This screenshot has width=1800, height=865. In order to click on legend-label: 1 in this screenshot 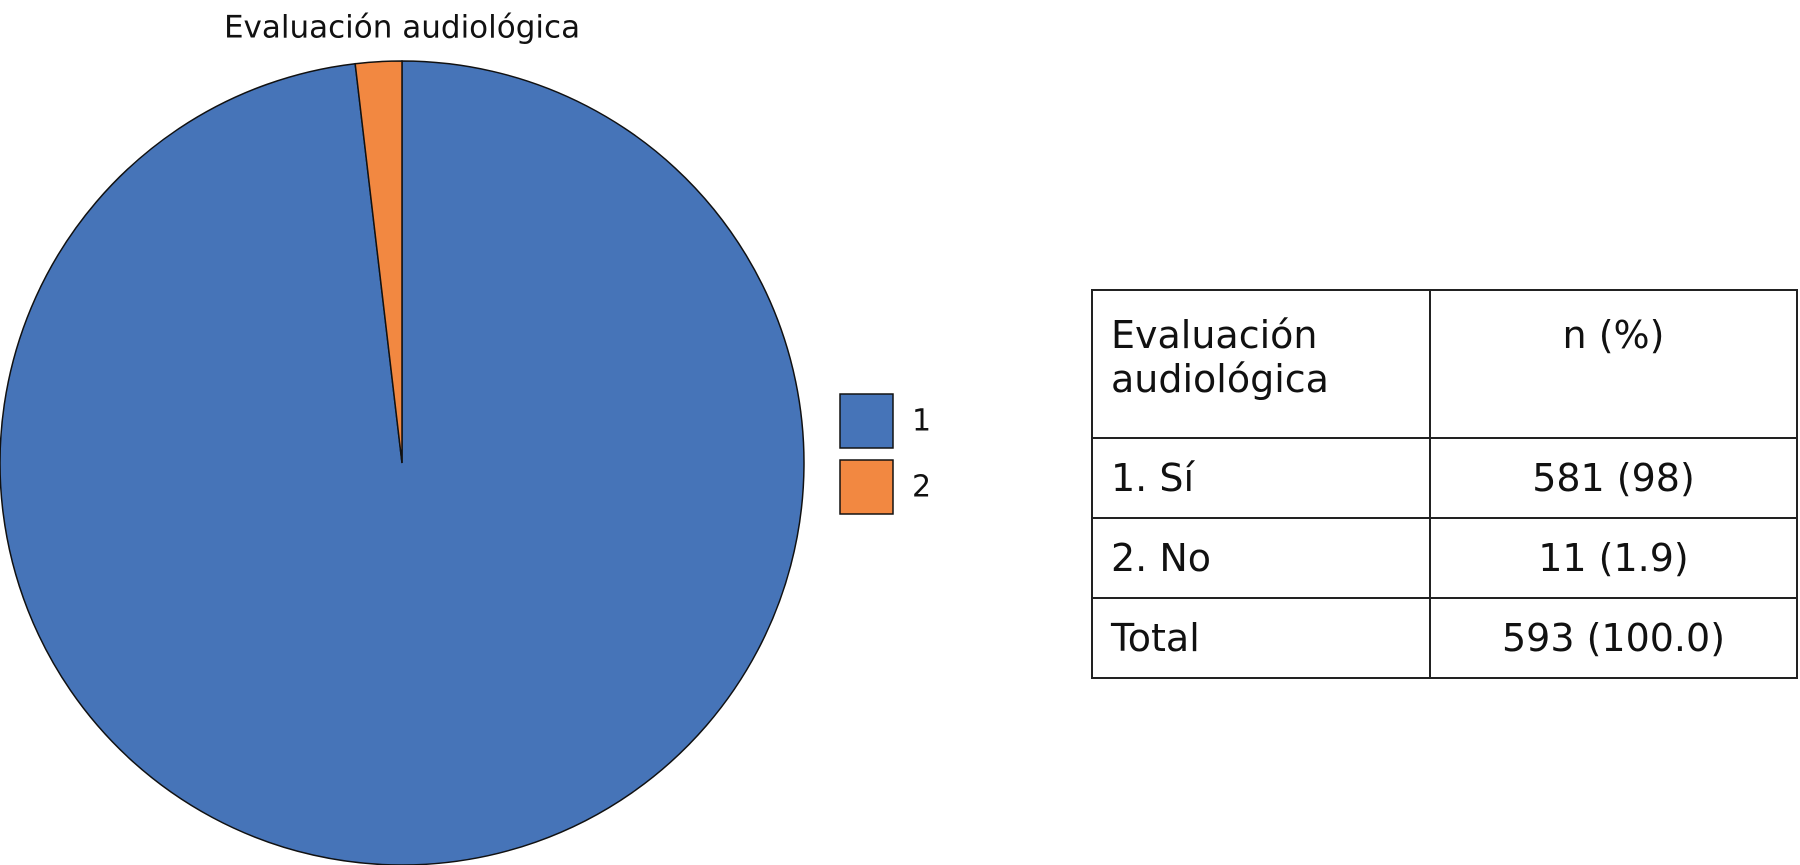, I will do `click(921, 421)`.